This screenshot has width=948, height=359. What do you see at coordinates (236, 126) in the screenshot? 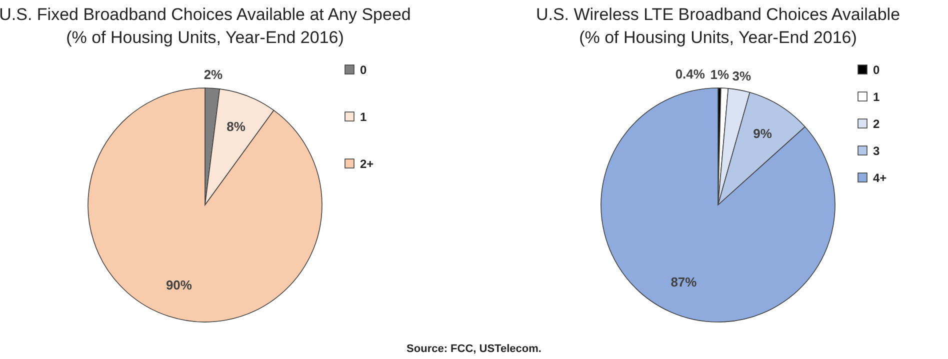
I see `data-label: 8%` at bounding box center [236, 126].